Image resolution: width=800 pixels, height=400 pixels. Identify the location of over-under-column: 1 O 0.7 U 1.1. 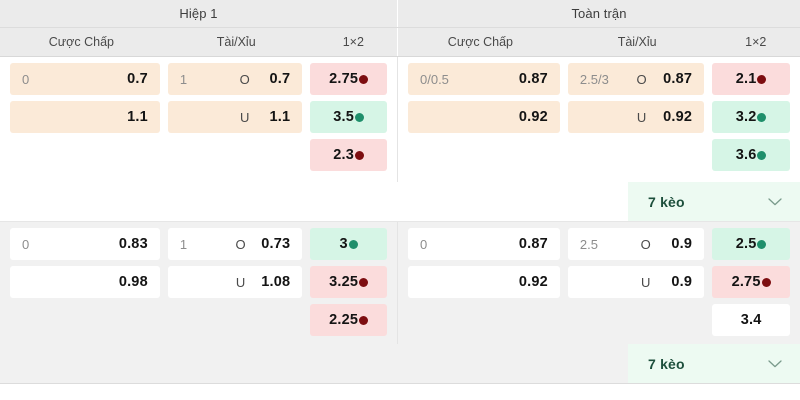
(235, 120).